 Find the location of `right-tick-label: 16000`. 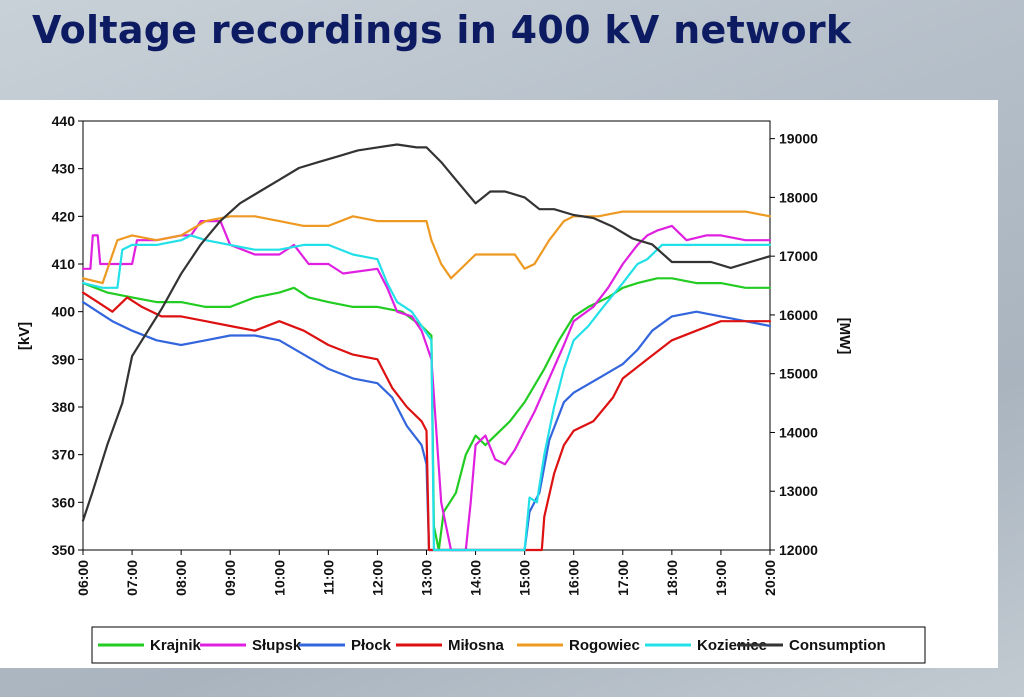

right-tick-label: 16000 is located at coordinates (798, 315).